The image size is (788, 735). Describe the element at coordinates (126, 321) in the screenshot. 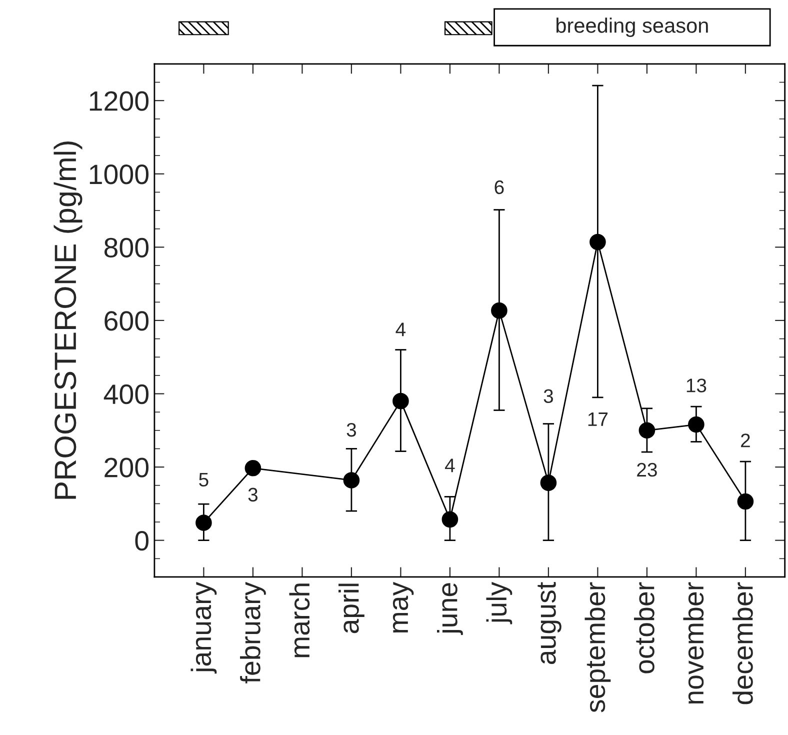

I see `y-tick-label: 600` at that location.